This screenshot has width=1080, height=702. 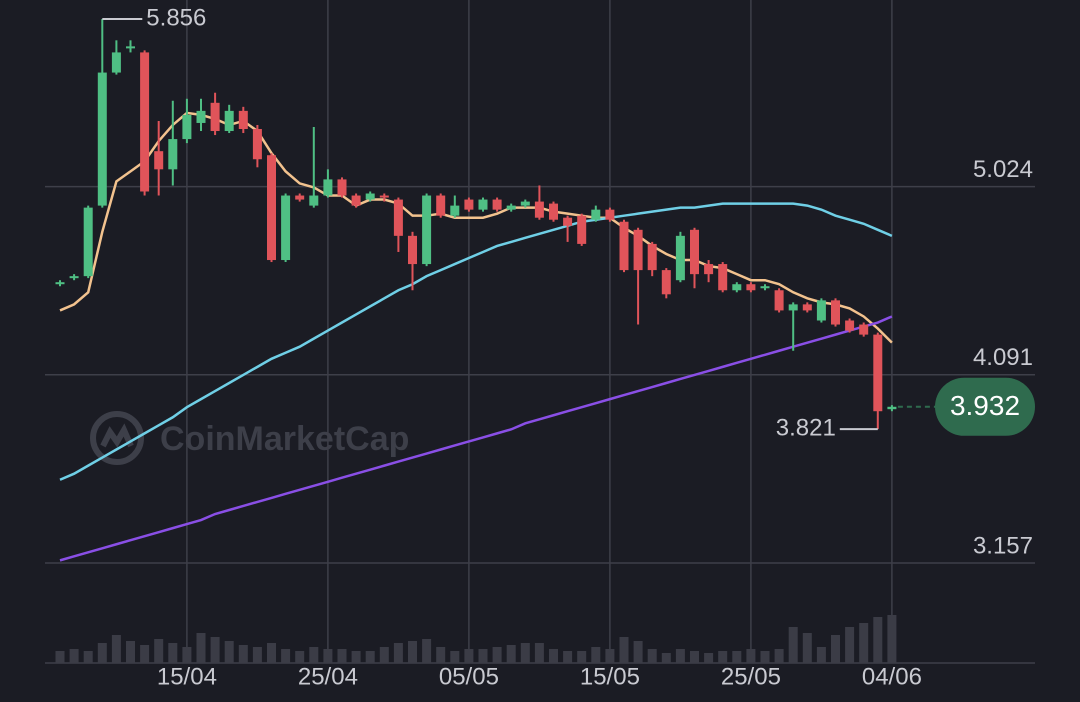 What do you see at coordinates (187, 676) in the screenshot?
I see `x-tick-label: 15/04` at bounding box center [187, 676].